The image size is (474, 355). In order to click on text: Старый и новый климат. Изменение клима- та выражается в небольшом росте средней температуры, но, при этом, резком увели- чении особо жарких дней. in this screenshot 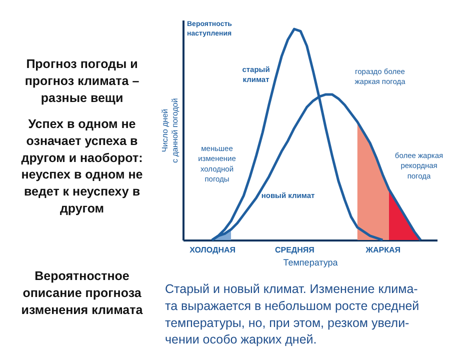, I will do `click(292, 314)`.